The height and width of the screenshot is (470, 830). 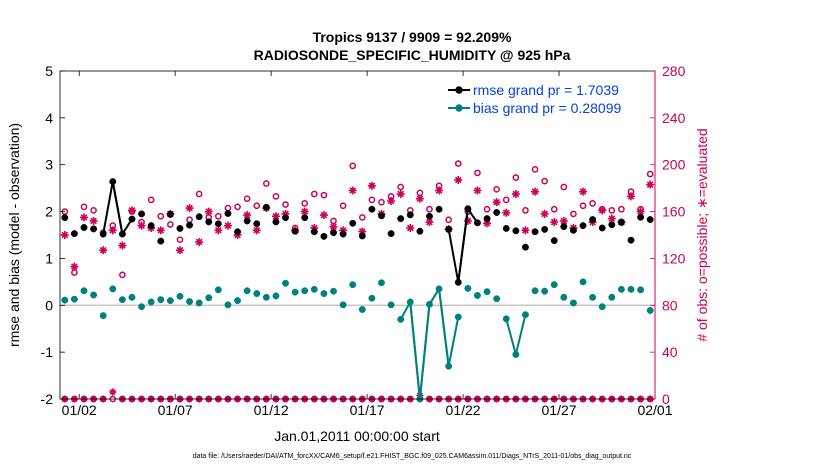 I want to click on y-right-tick-label: 80, so click(x=670, y=305).